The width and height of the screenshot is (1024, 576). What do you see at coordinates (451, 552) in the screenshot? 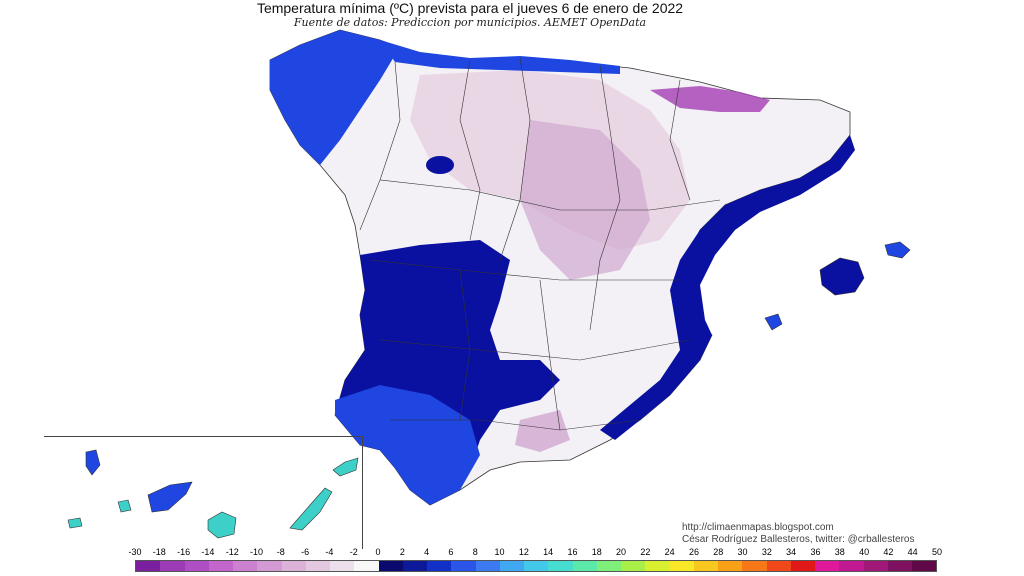
I see `legend-label: 6` at bounding box center [451, 552].